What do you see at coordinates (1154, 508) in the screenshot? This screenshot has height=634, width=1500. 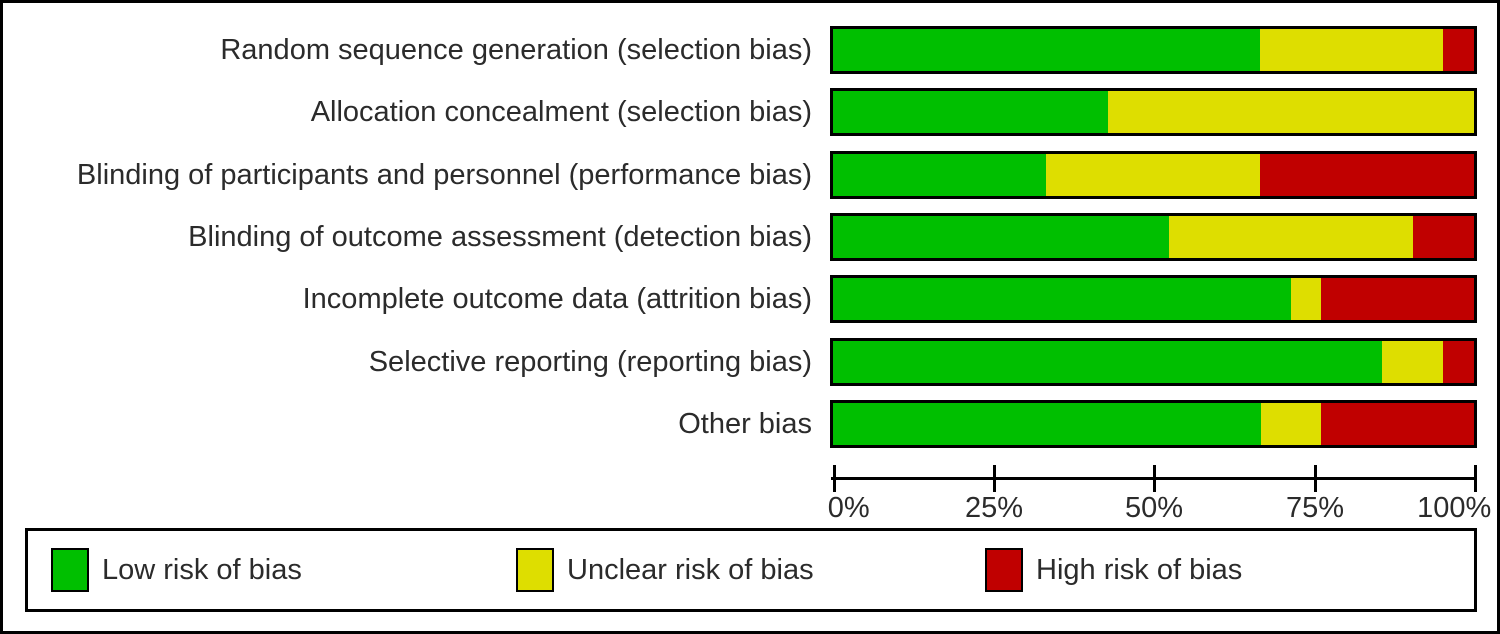 I see `axis-tick-label: 50%` at bounding box center [1154, 508].